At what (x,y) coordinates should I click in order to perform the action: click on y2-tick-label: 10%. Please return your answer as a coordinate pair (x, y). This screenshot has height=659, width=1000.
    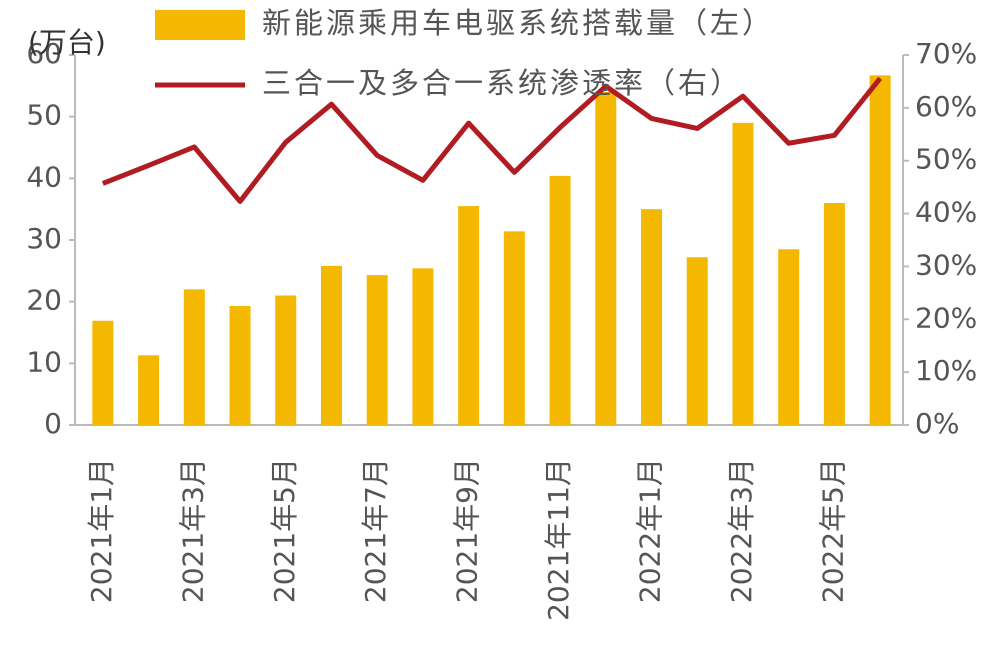
    Looking at the image, I should click on (946, 370).